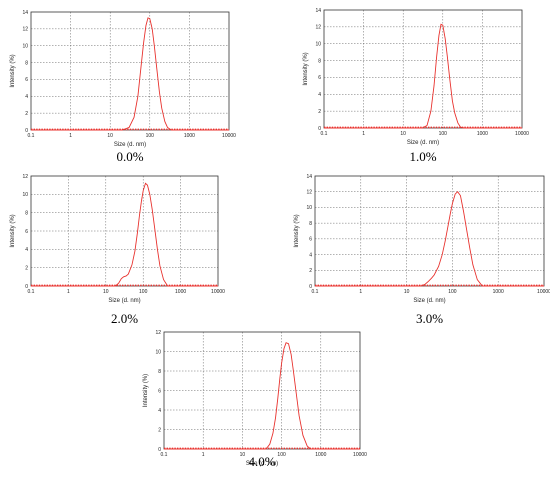  What do you see at coordinates (429, 318) in the screenshot?
I see `panel-caption: 3.0%` at bounding box center [429, 318].